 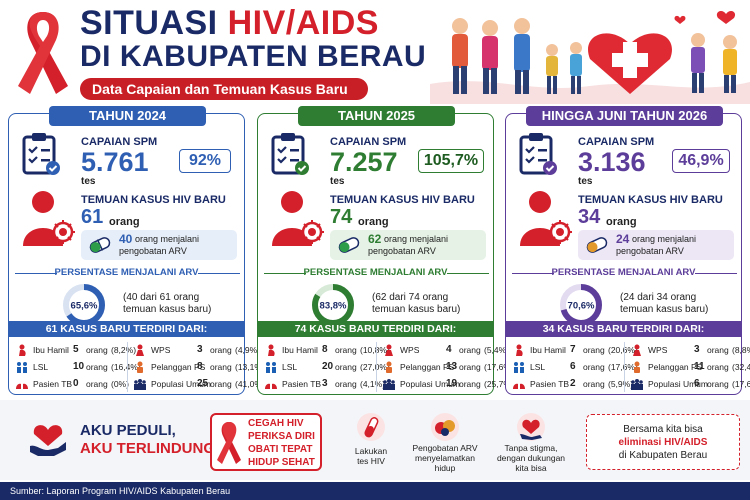 I want to click on case-count: 10, so click(x=79, y=366).